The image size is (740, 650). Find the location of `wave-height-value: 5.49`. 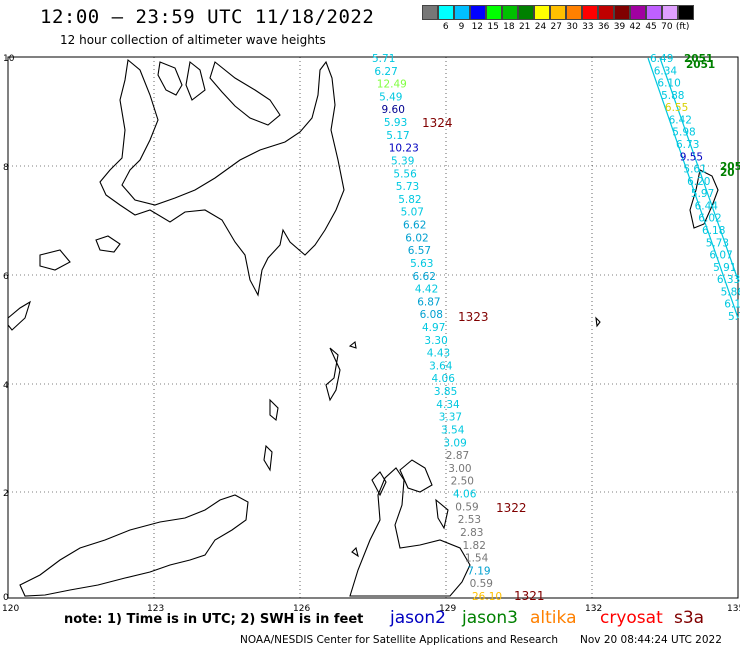

wave-height-value: 5.49 is located at coordinates (390, 97).